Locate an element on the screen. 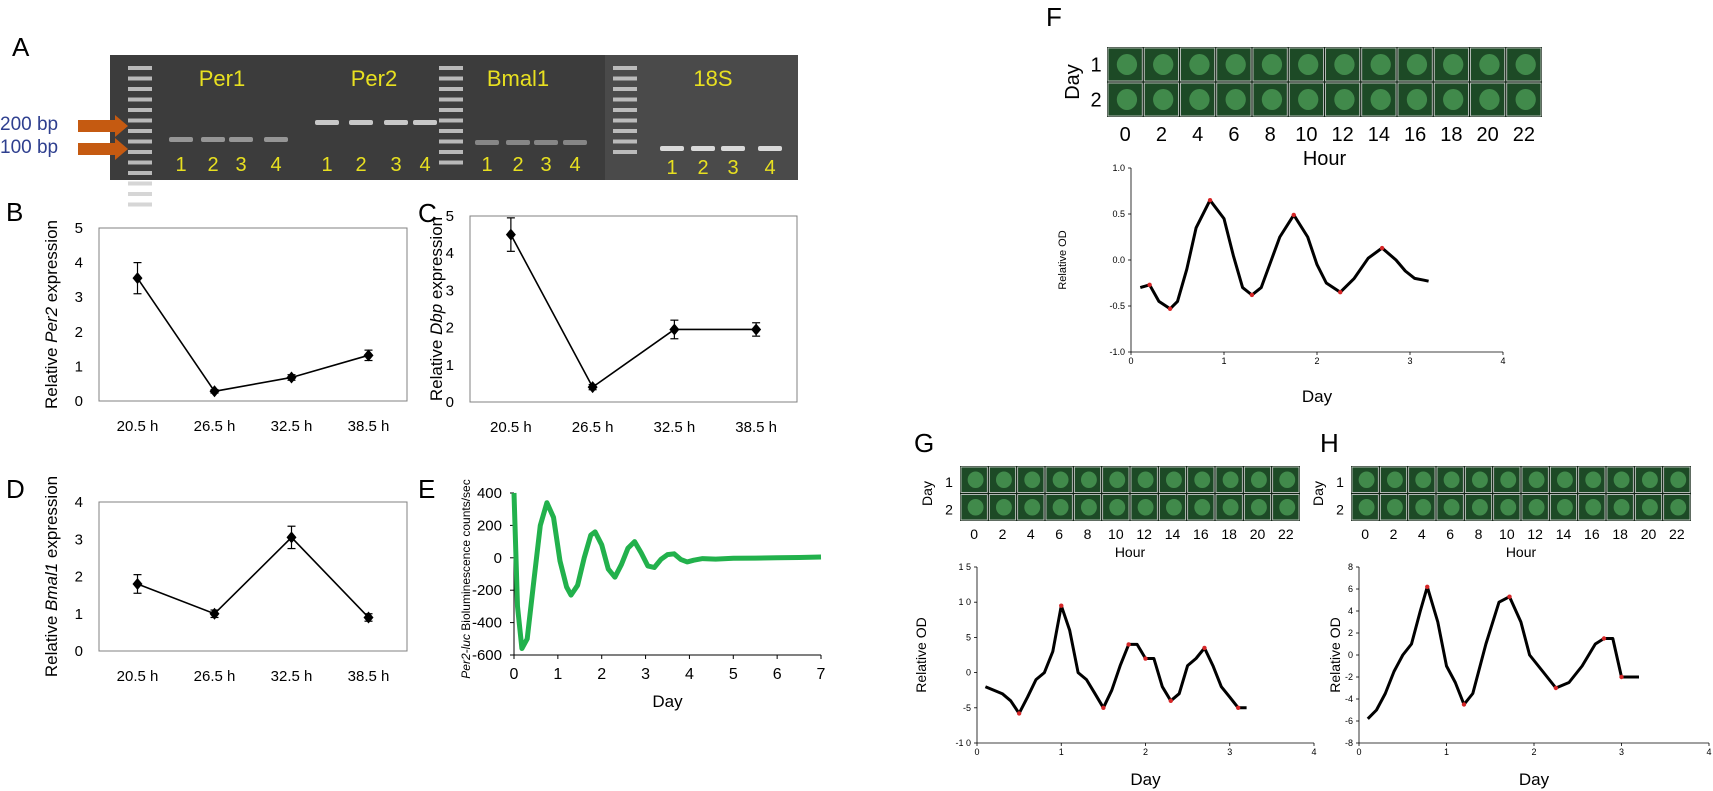 The height and width of the screenshot is (791, 1713). row-label-day2-h: 2 is located at coordinates (1340, 509).